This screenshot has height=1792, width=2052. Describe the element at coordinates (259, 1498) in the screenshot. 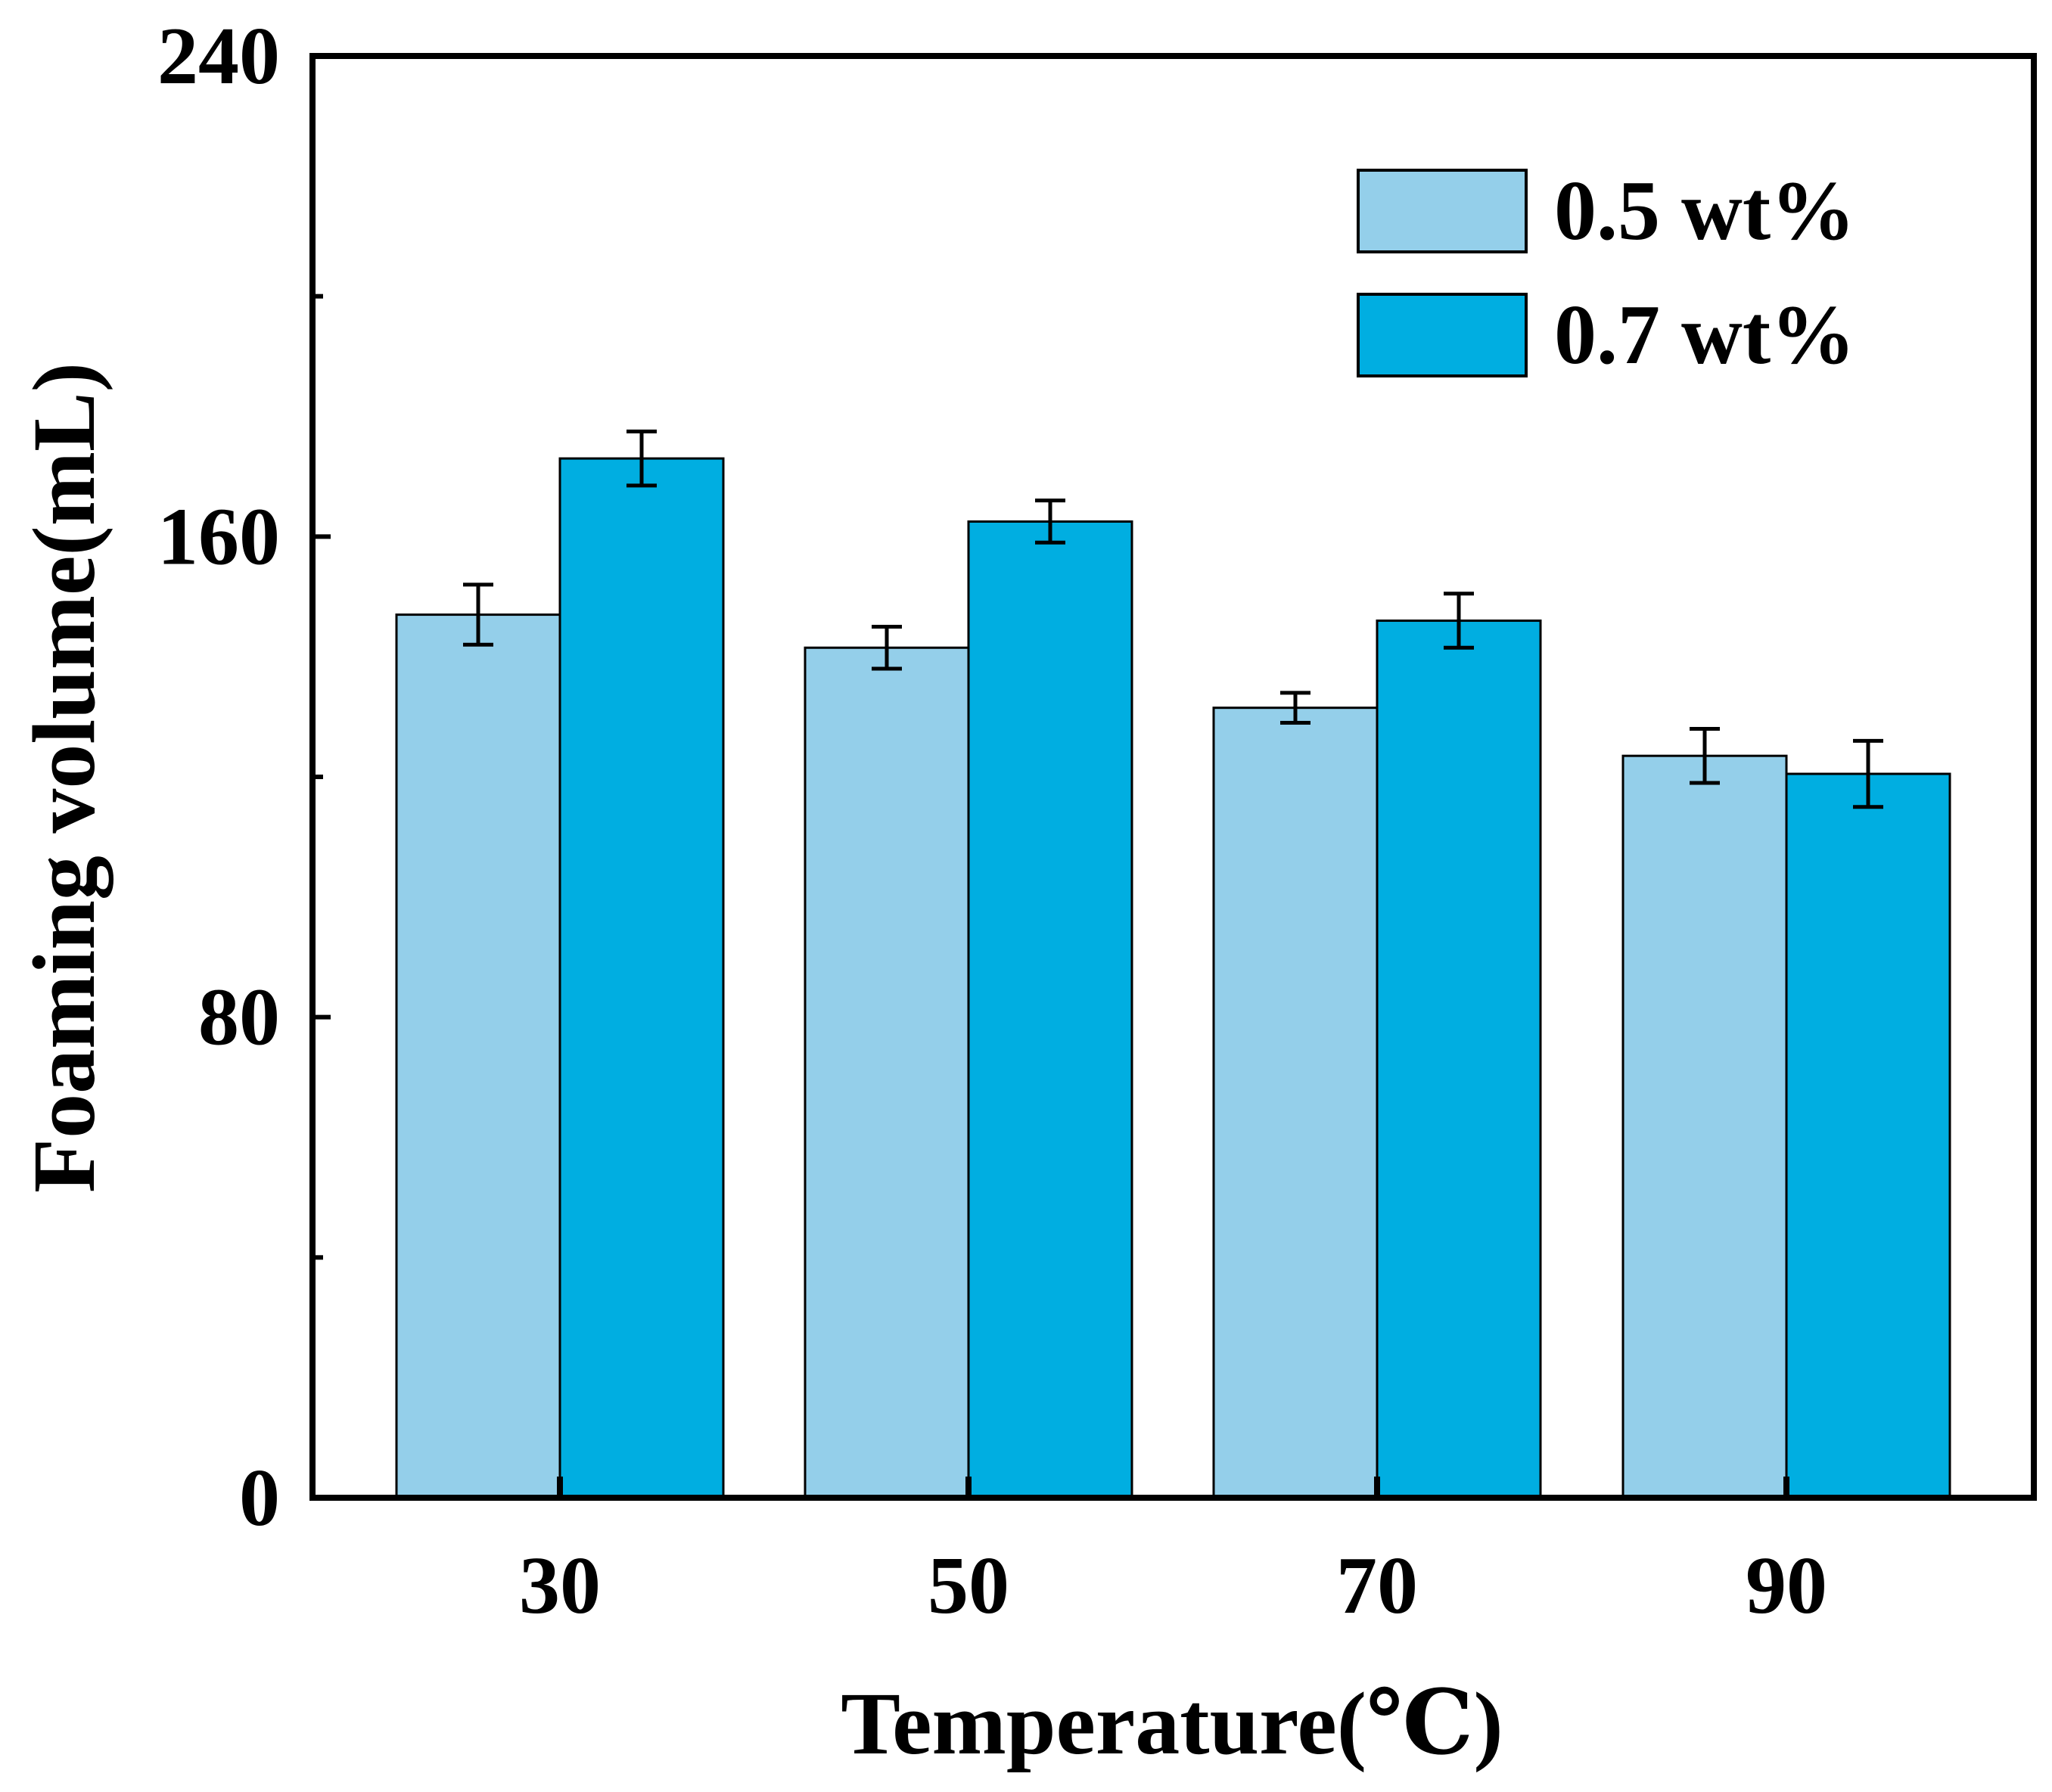

I see `y-tick-label-0: 0` at that location.